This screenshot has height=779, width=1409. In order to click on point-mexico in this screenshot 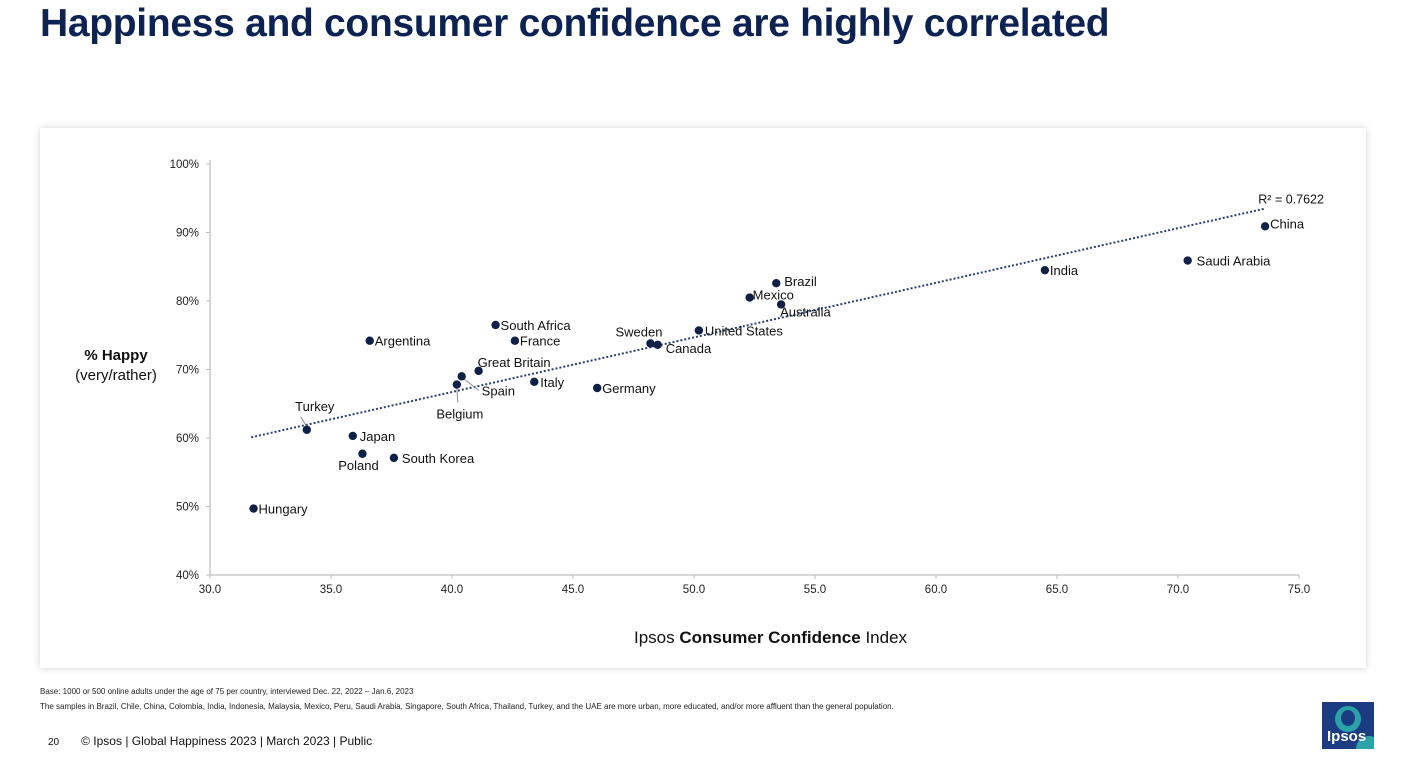, I will do `click(749, 297)`.